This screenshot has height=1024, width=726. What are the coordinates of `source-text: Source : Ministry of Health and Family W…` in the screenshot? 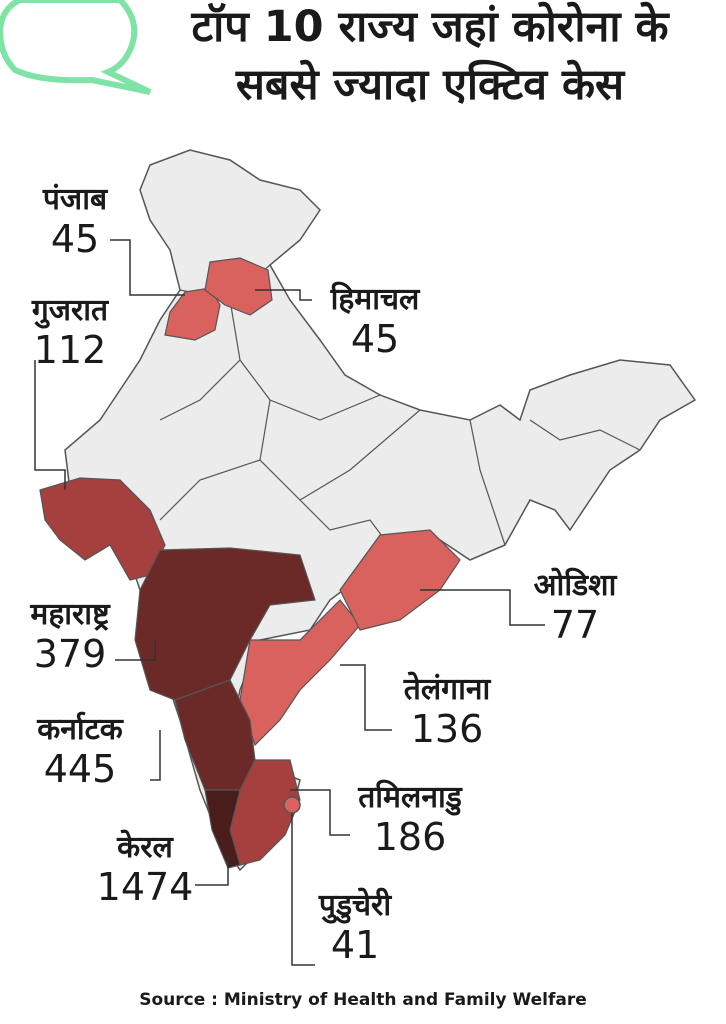 It's located at (363, 1000).